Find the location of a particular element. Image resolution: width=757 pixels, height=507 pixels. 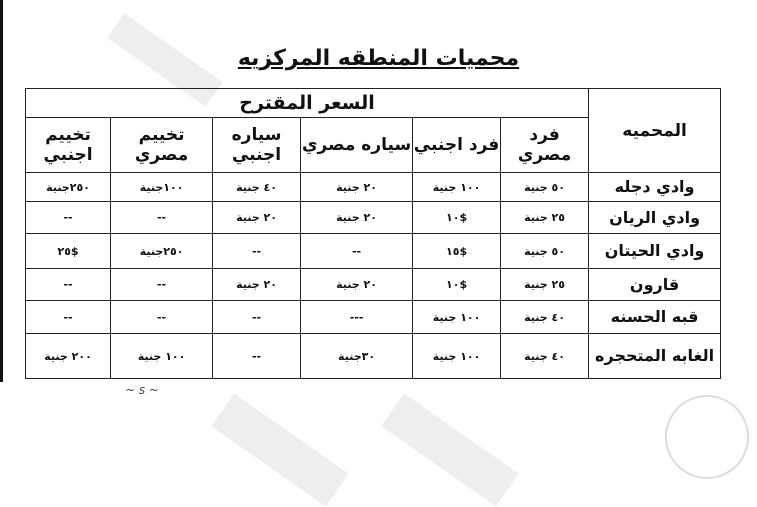

signature: ~ ꜱ ~ is located at coordinates (142, 390).